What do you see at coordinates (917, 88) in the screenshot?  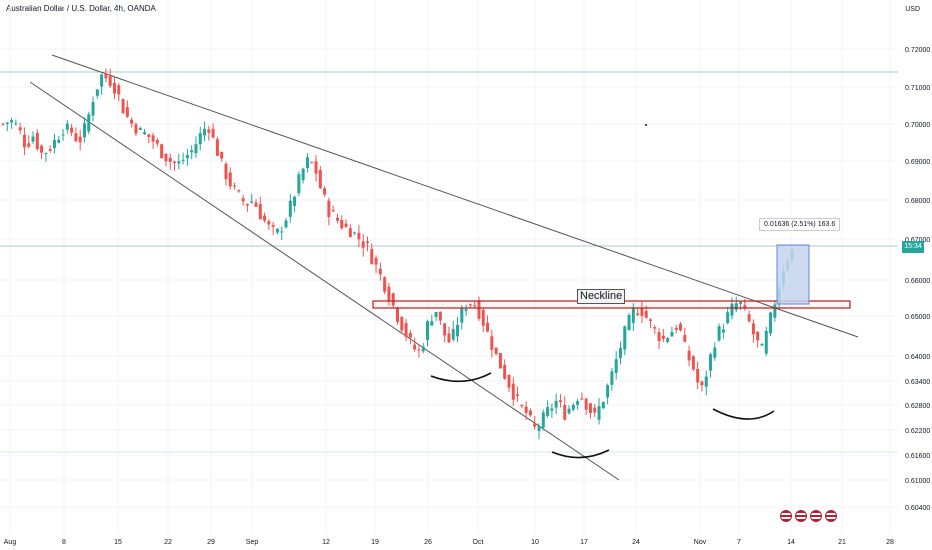 I see `y-tick-label: 0.71000` at bounding box center [917, 88].